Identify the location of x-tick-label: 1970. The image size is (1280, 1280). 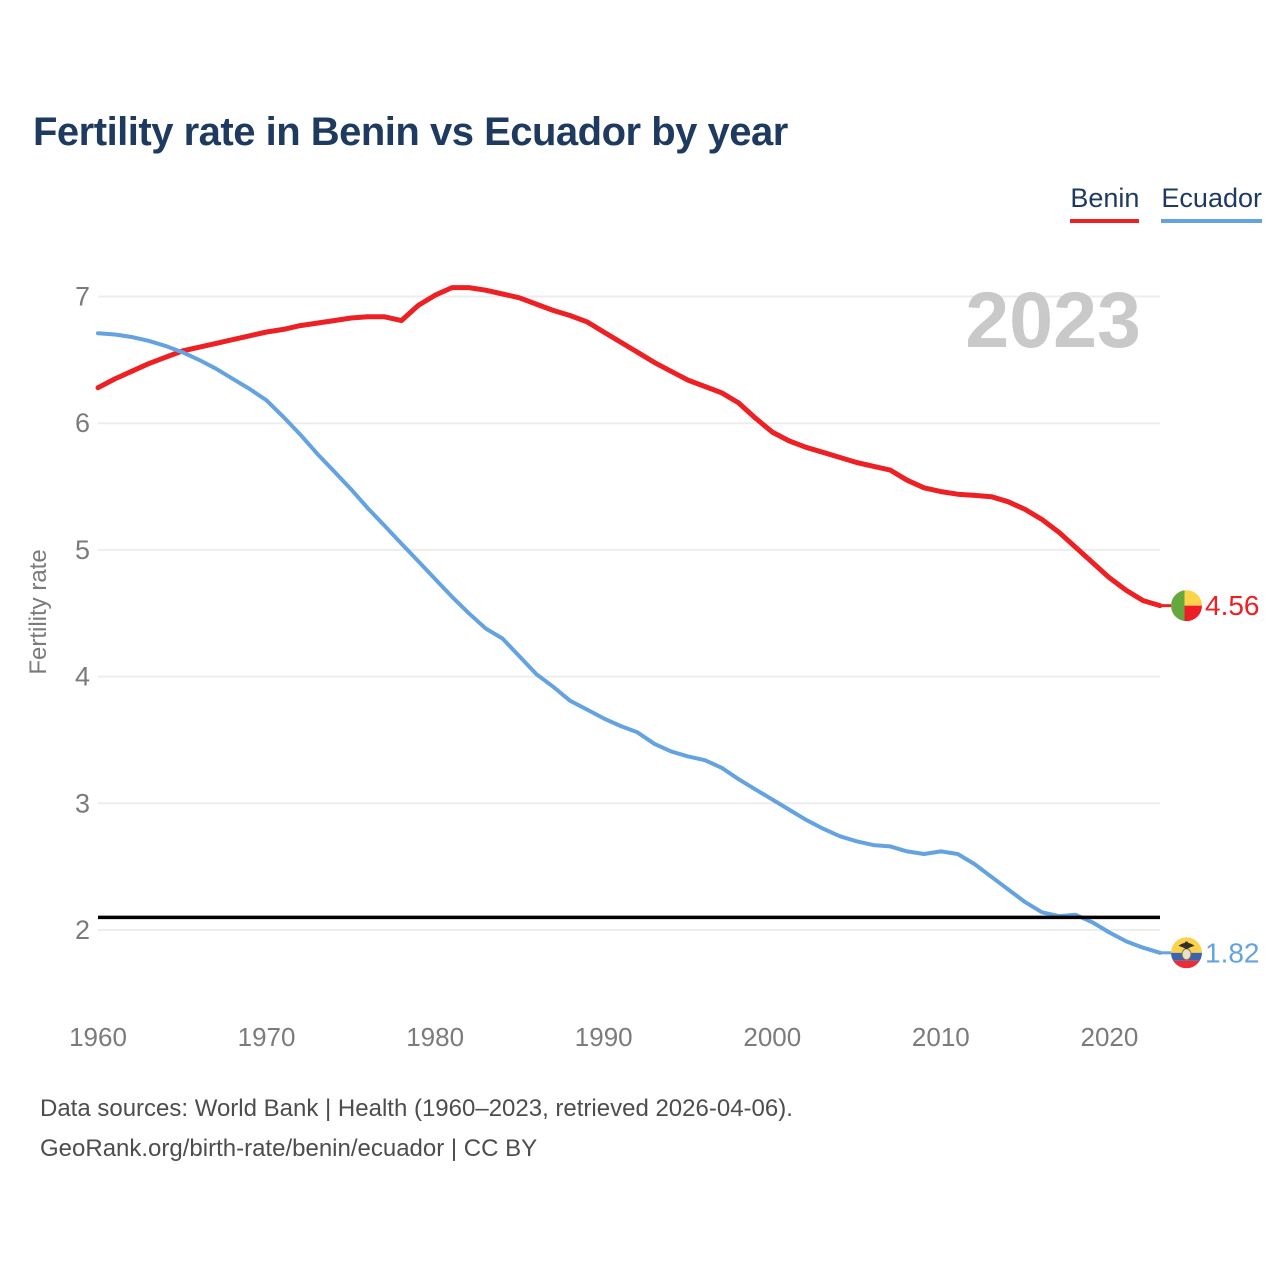
(267, 1037).